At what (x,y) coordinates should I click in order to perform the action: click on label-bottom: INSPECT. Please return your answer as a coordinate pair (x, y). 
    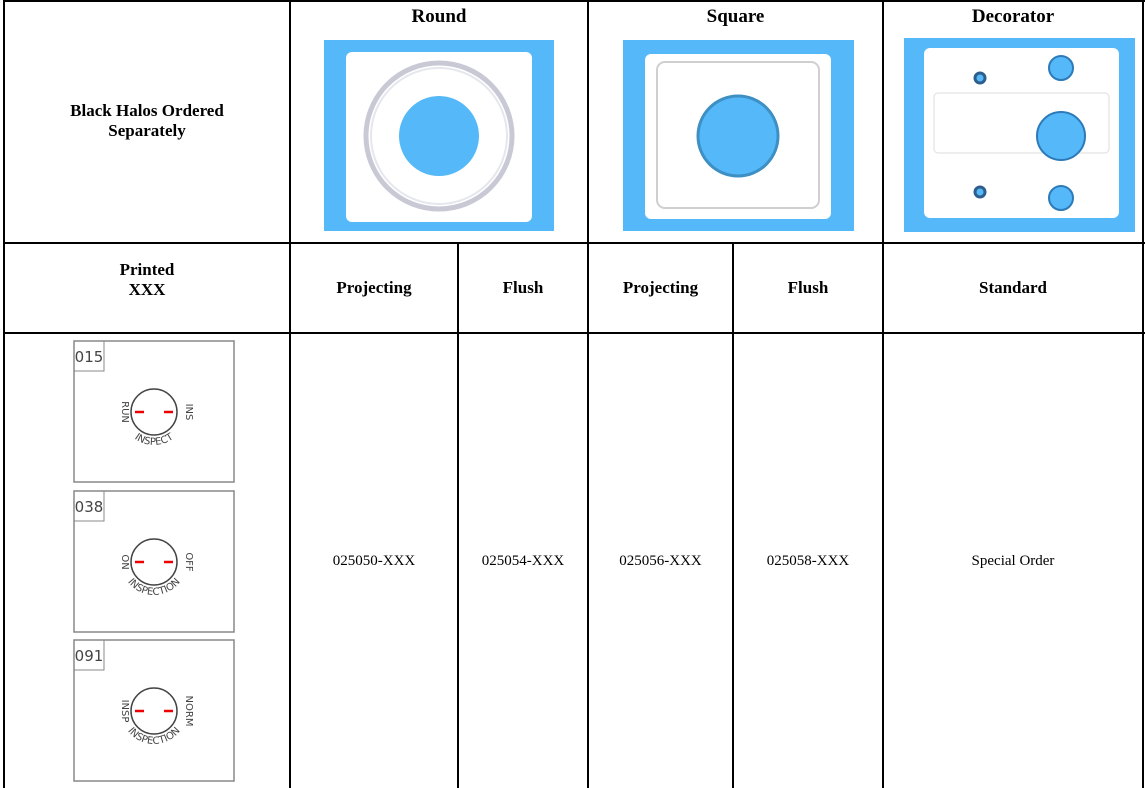
    Looking at the image, I should click on (155, 439).